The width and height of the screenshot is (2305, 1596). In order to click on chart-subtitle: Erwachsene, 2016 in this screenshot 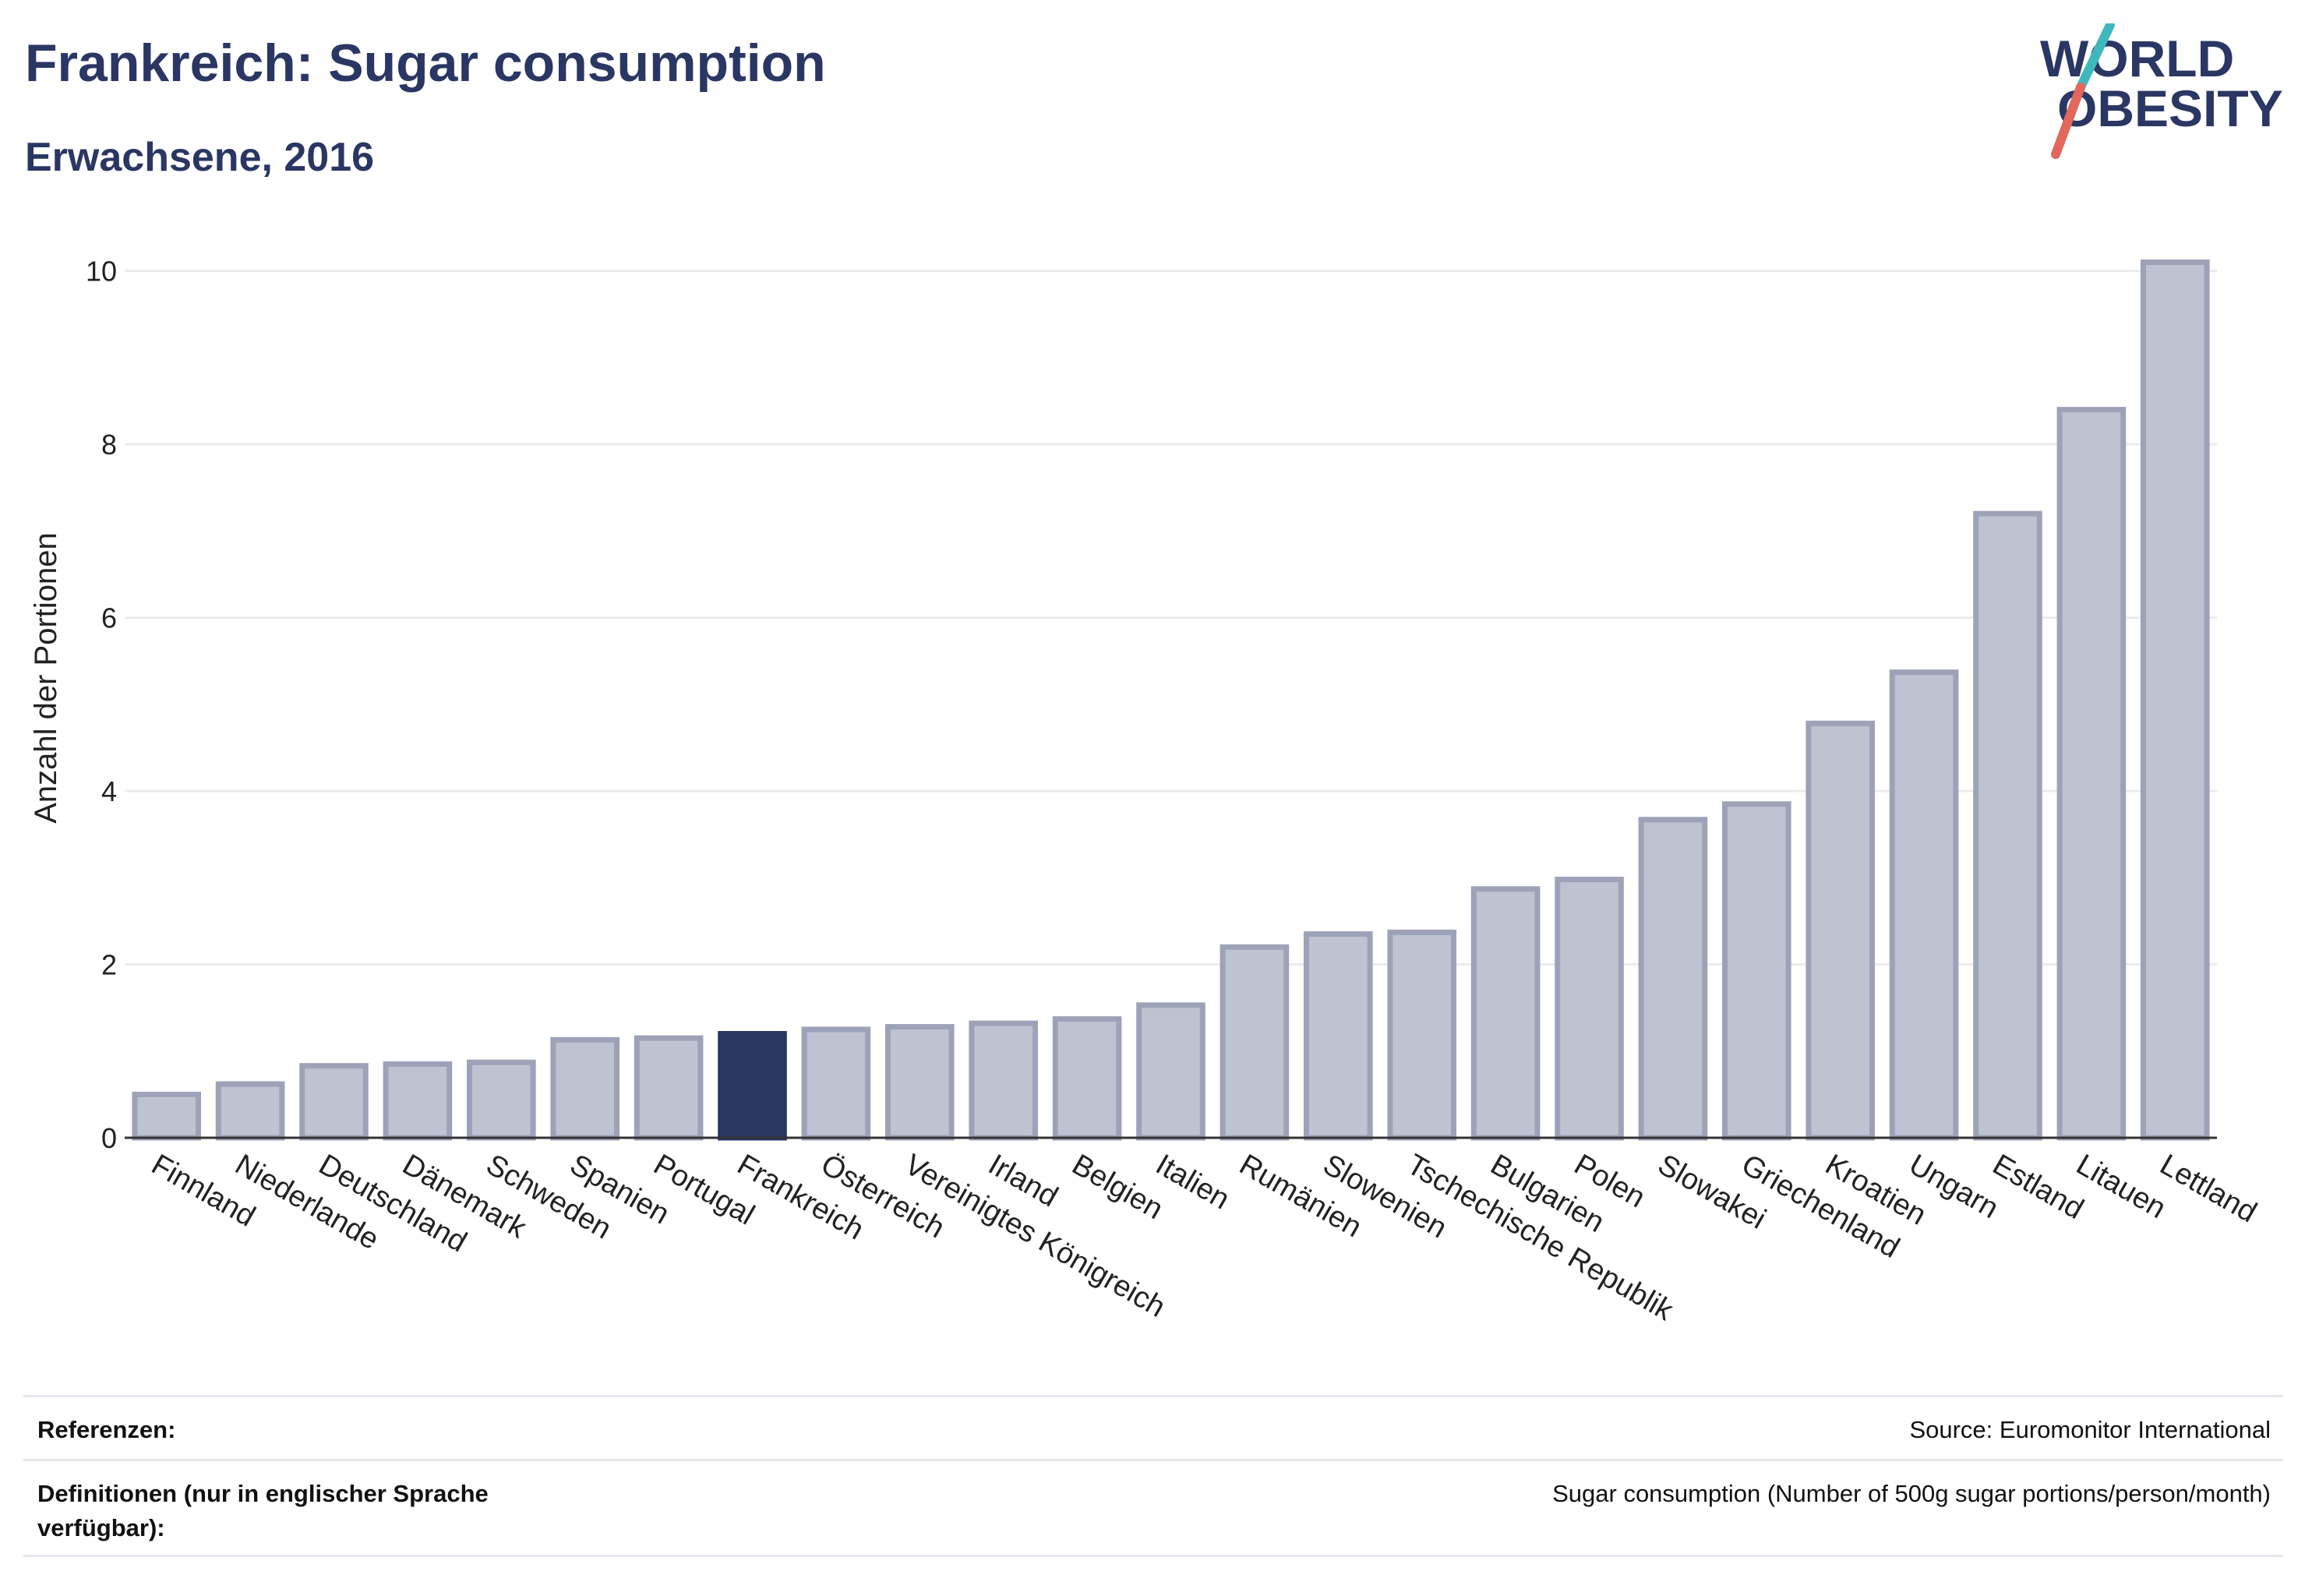, I will do `click(200, 157)`.